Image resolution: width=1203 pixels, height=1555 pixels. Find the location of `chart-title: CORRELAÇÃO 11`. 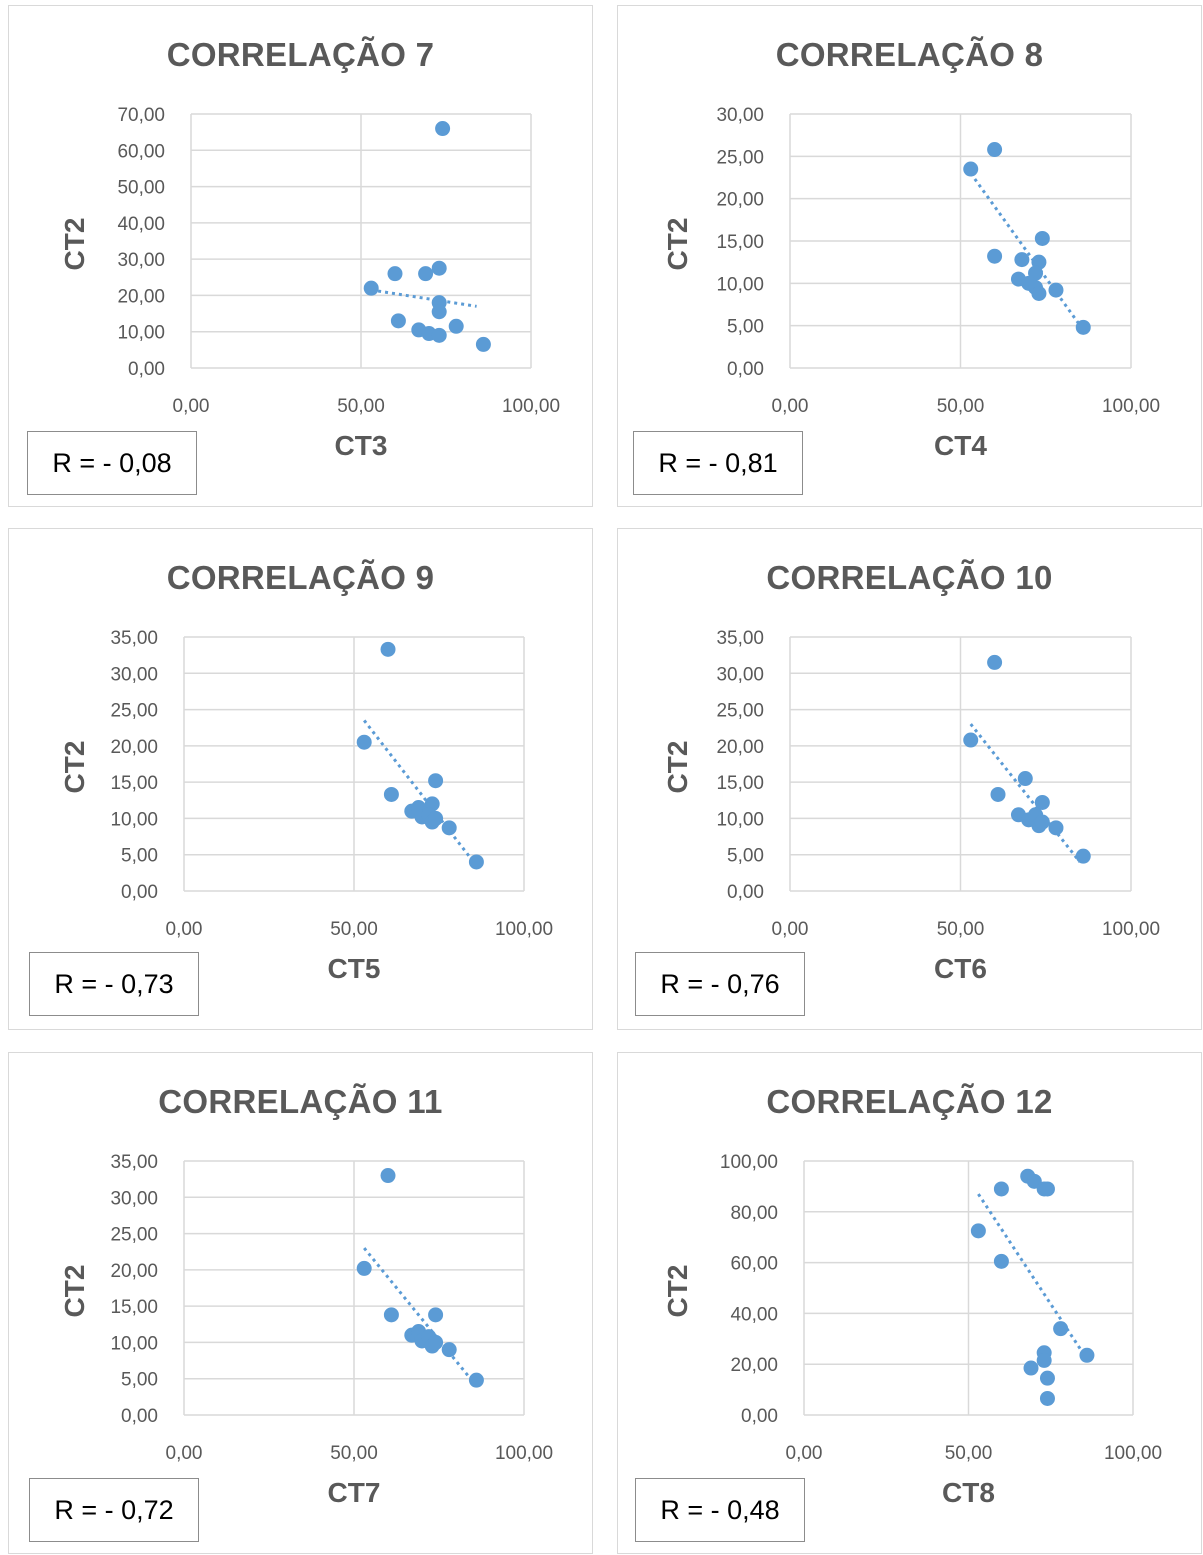

chart-title: CORRELAÇÃO 11 is located at coordinates (300, 1101).